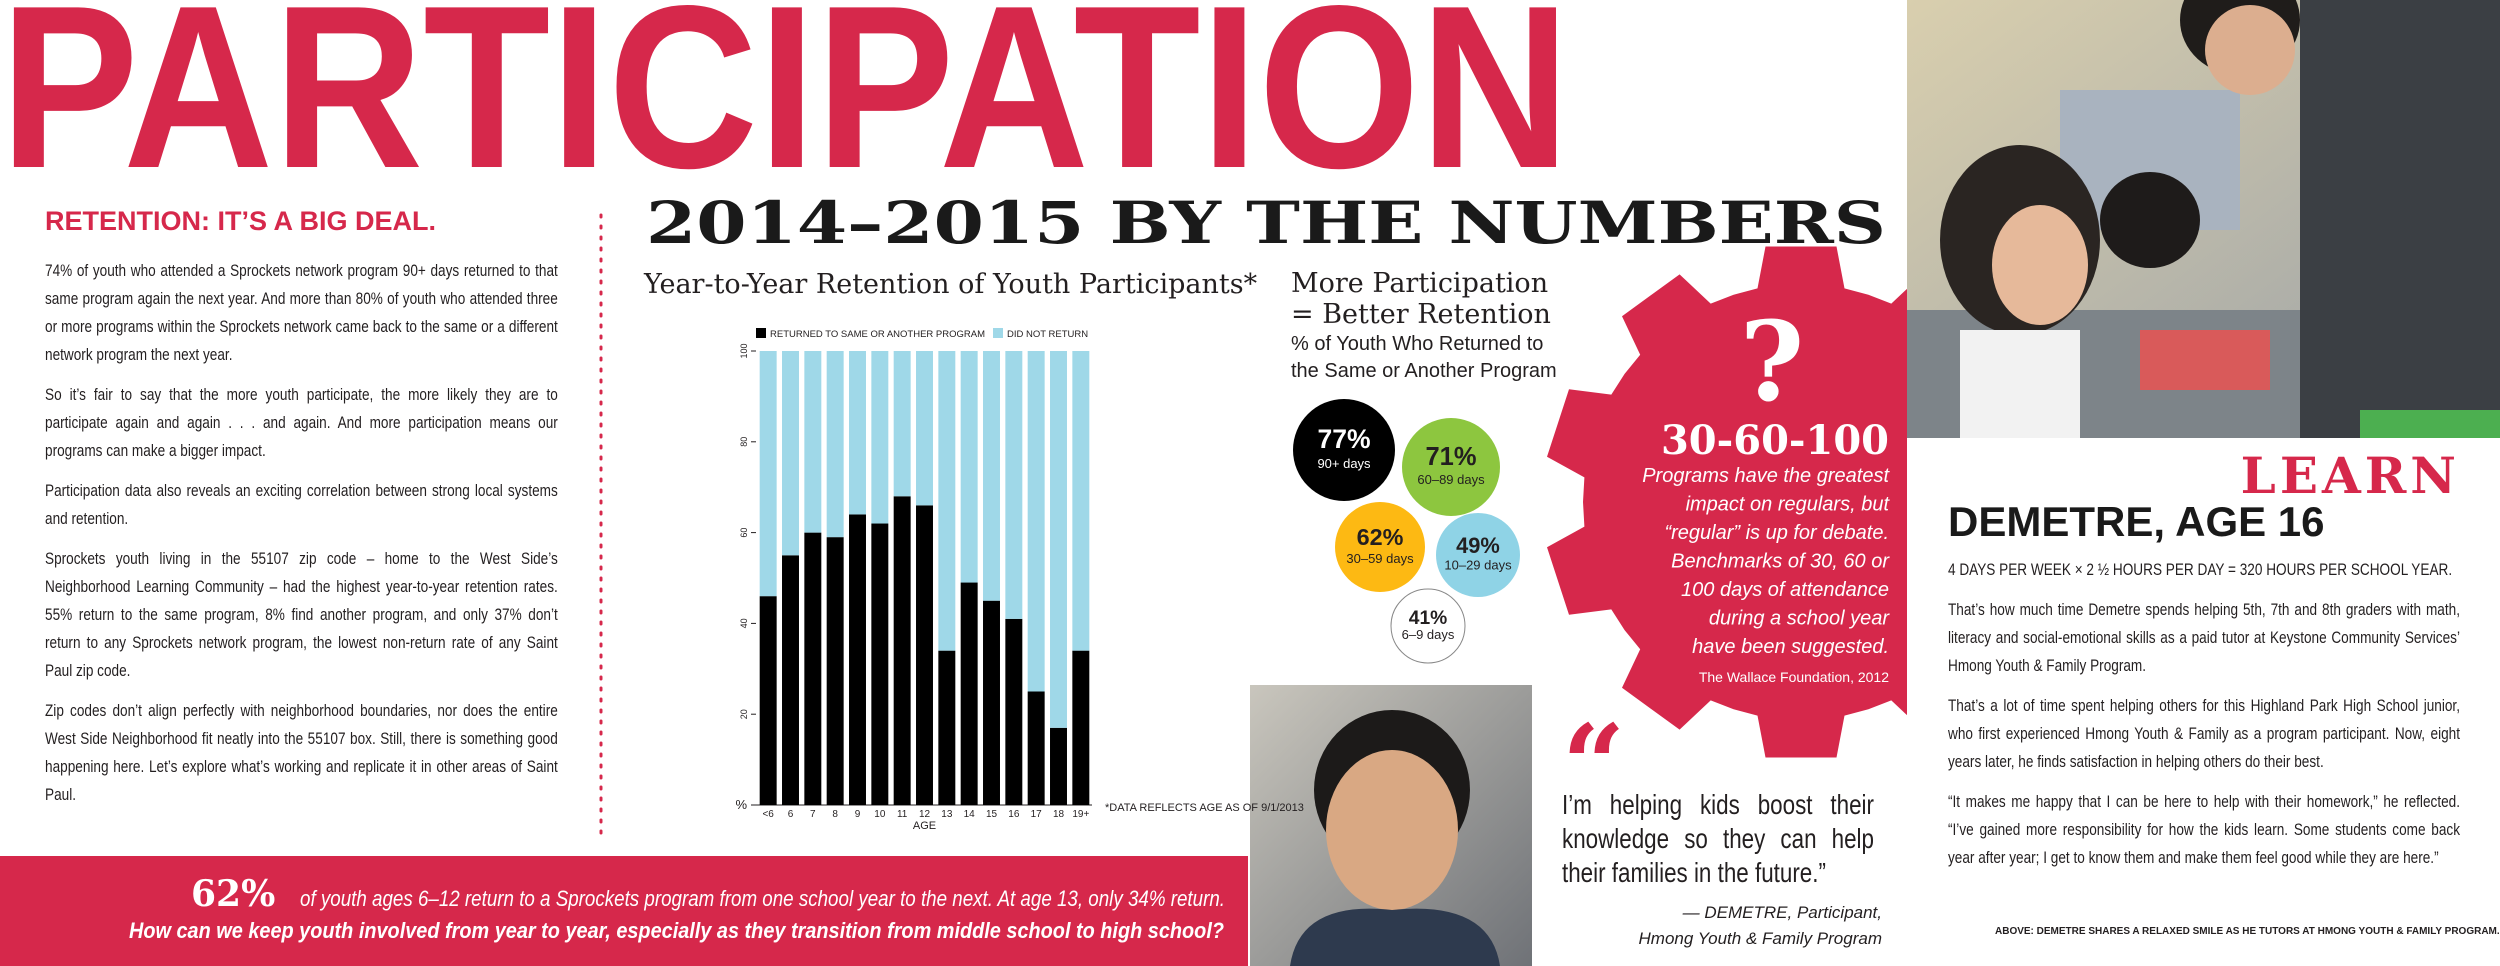 The width and height of the screenshot is (2500, 966). What do you see at coordinates (744, 350) in the screenshot?
I see `y-tick-label: 100` at bounding box center [744, 350].